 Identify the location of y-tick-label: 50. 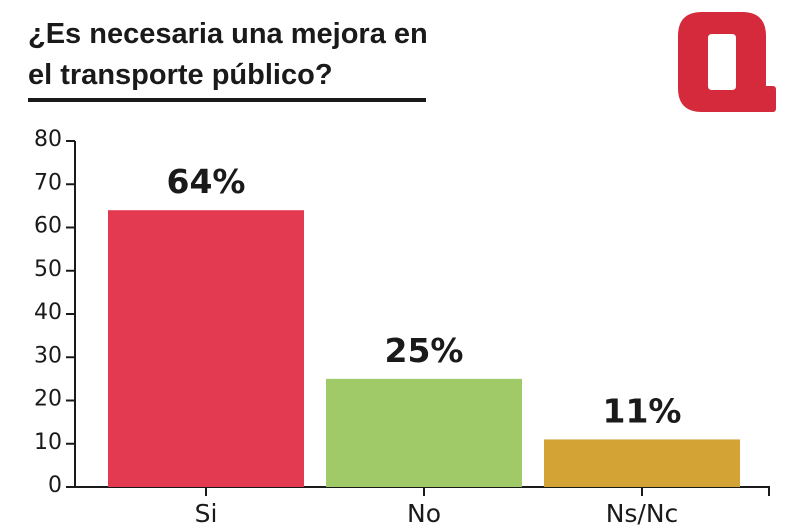
(48, 269).